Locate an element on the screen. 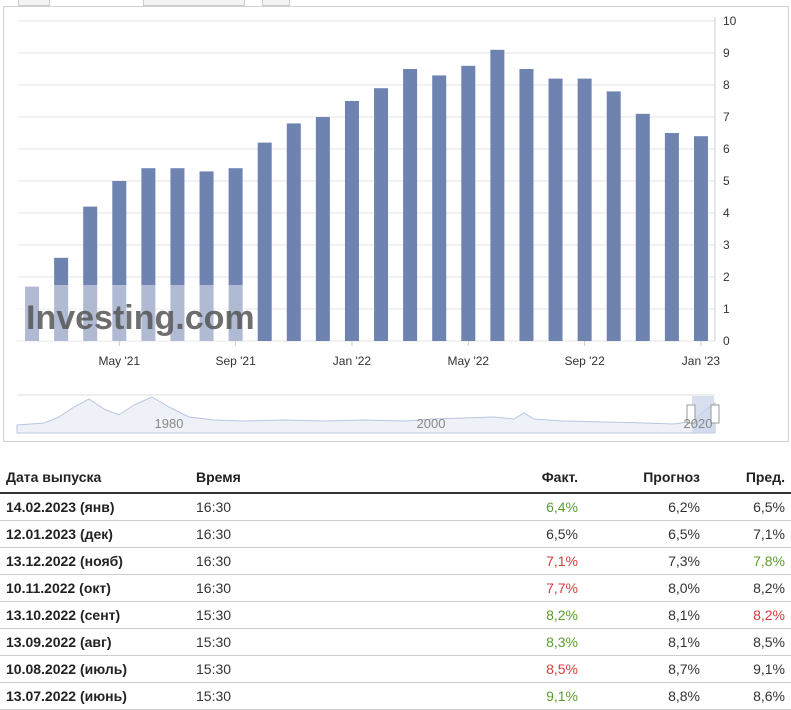 The image size is (791, 710). navigator-year-label: 1980 is located at coordinates (169, 423).